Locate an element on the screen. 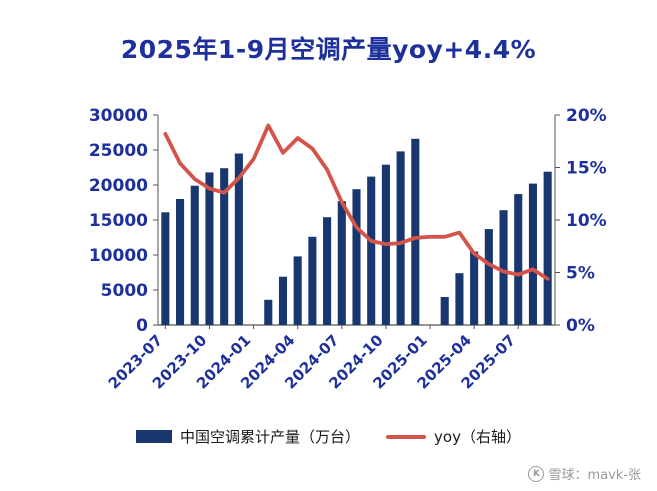 This screenshot has height=491, width=657. svg-text: 15% is located at coordinates (586, 169).